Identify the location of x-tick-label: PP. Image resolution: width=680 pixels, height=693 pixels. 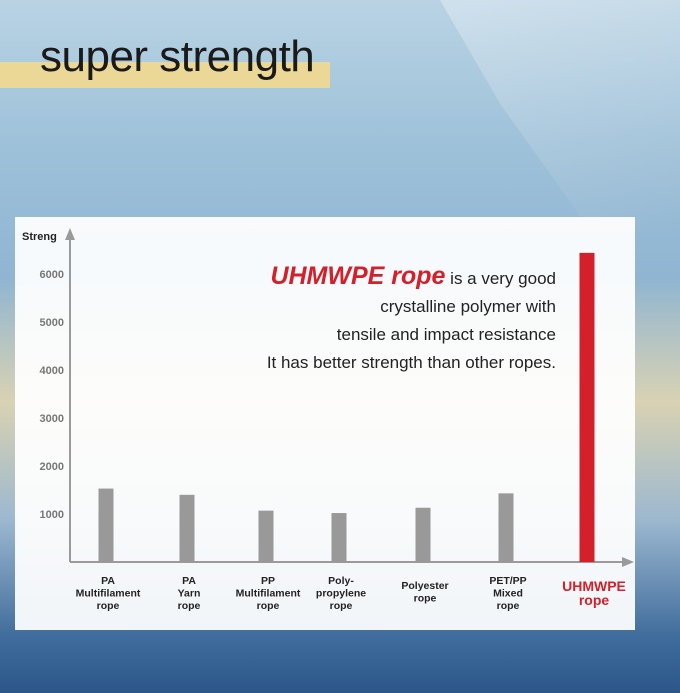
(268, 581).